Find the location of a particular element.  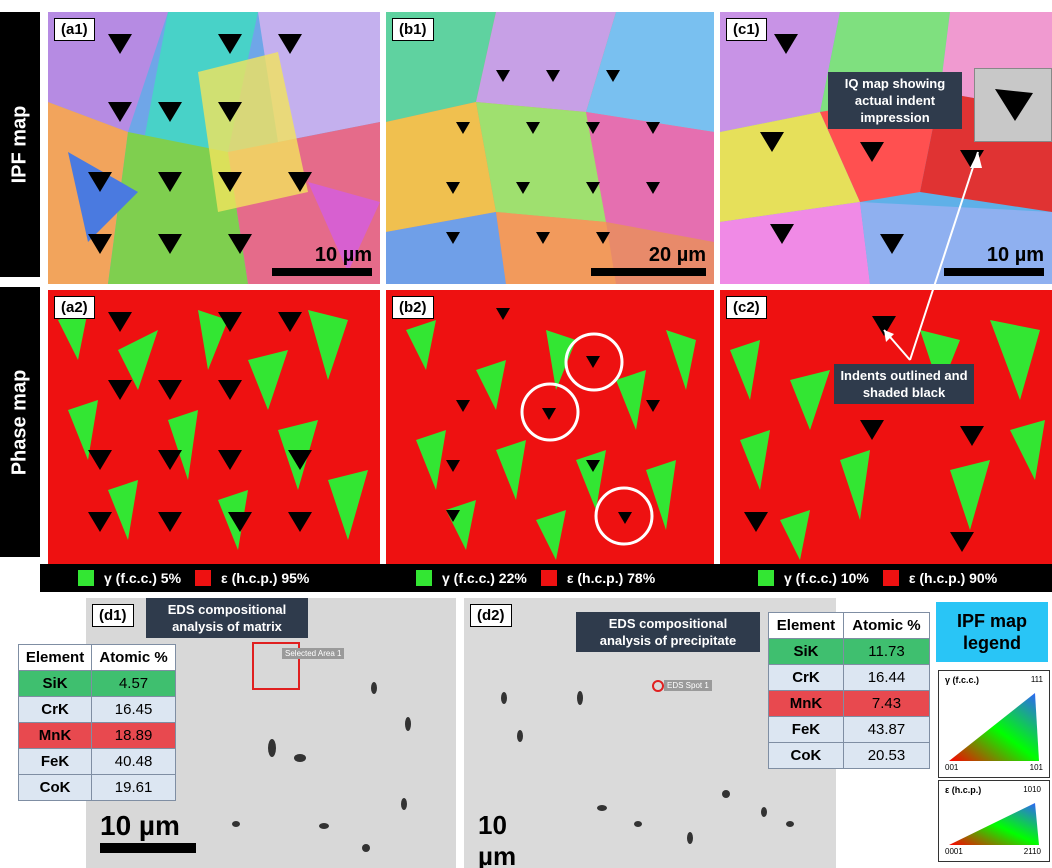

legend-eps-3: ε (h.c.p.) 90% is located at coordinates (953, 578).